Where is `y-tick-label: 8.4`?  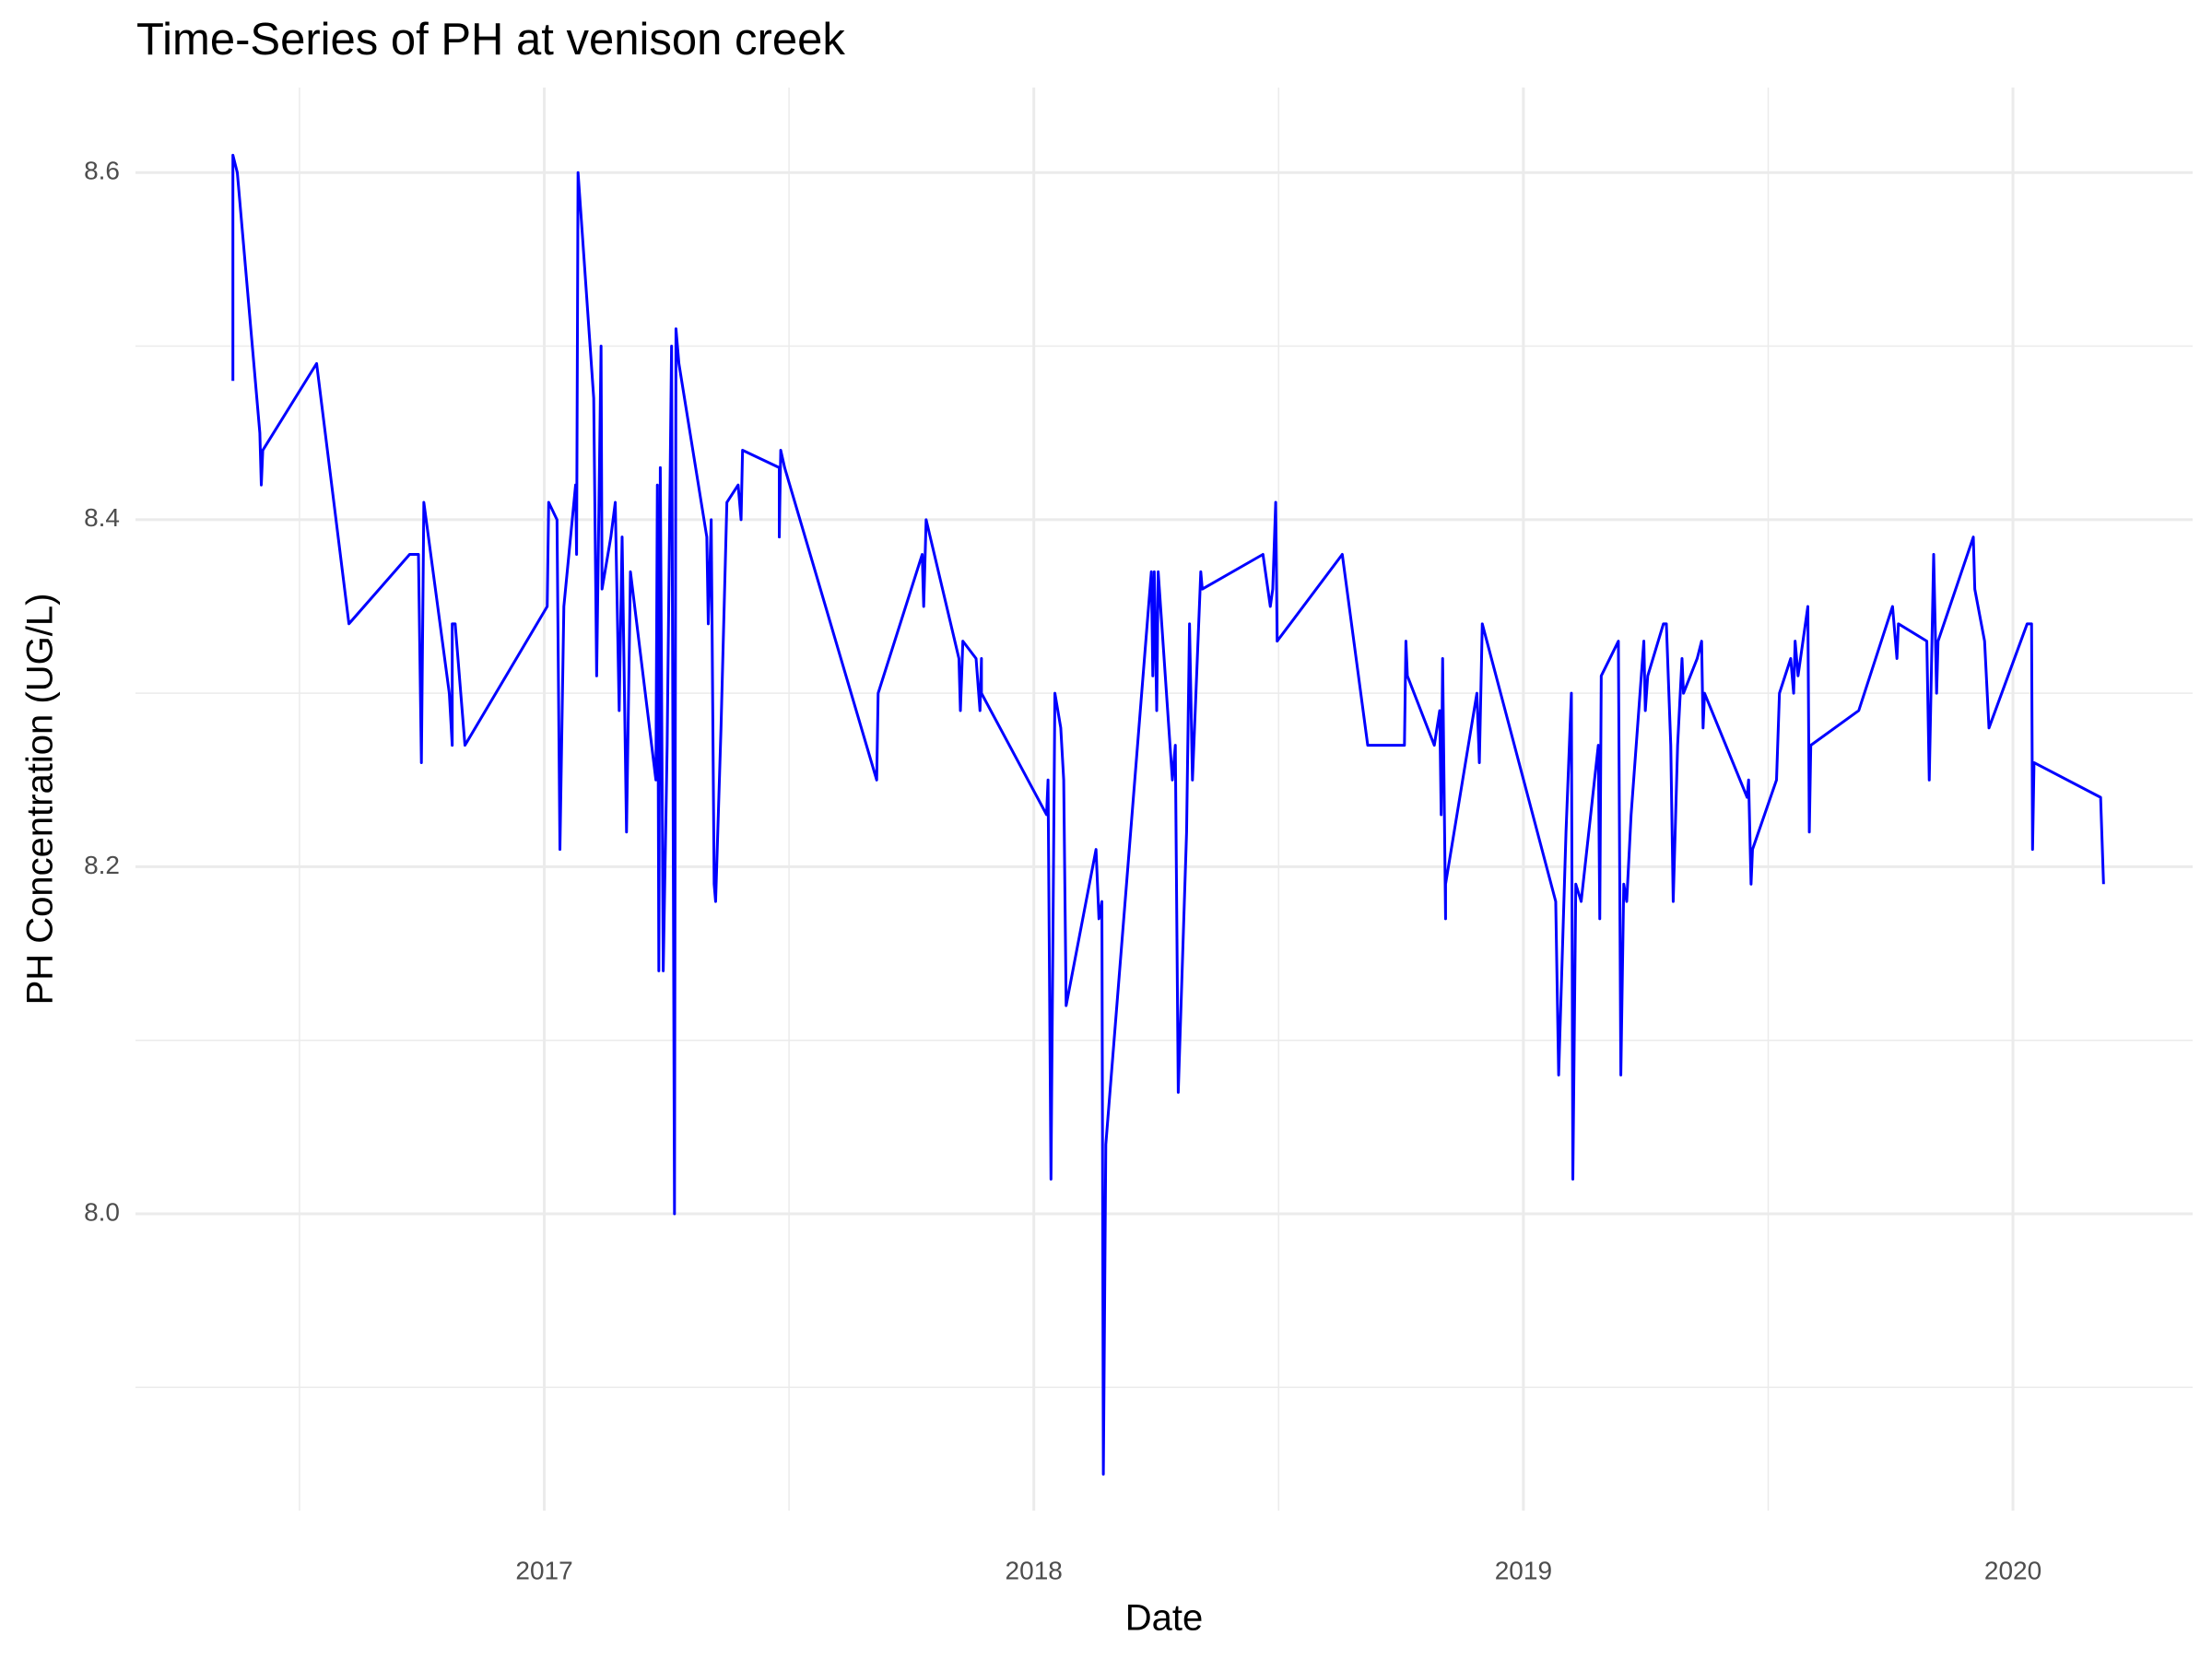 y-tick-label: 8.4 is located at coordinates (102, 517).